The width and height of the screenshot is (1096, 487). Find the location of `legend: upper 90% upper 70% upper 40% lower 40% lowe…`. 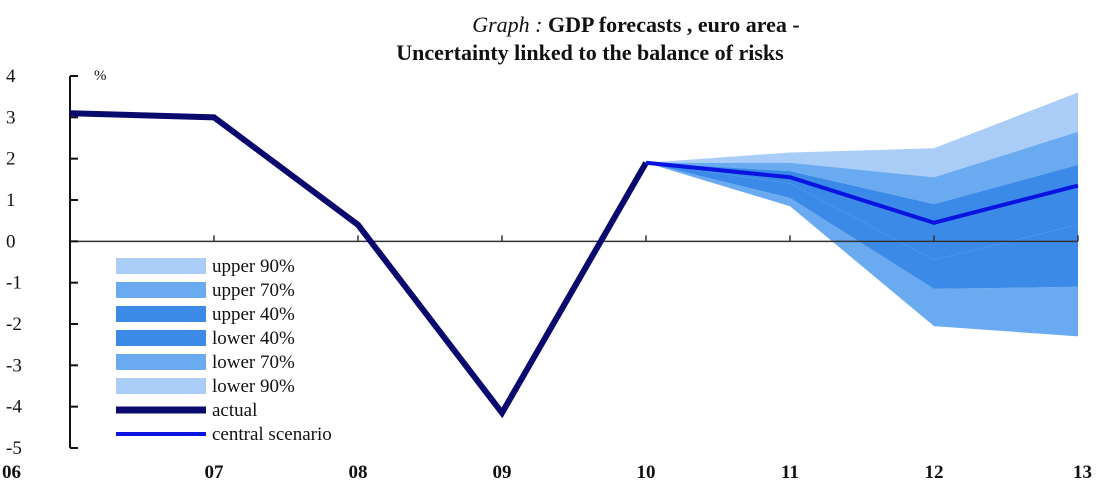

legend: upper 90% upper 70% upper 40% lower 40% lowe… is located at coordinates (240, 352).